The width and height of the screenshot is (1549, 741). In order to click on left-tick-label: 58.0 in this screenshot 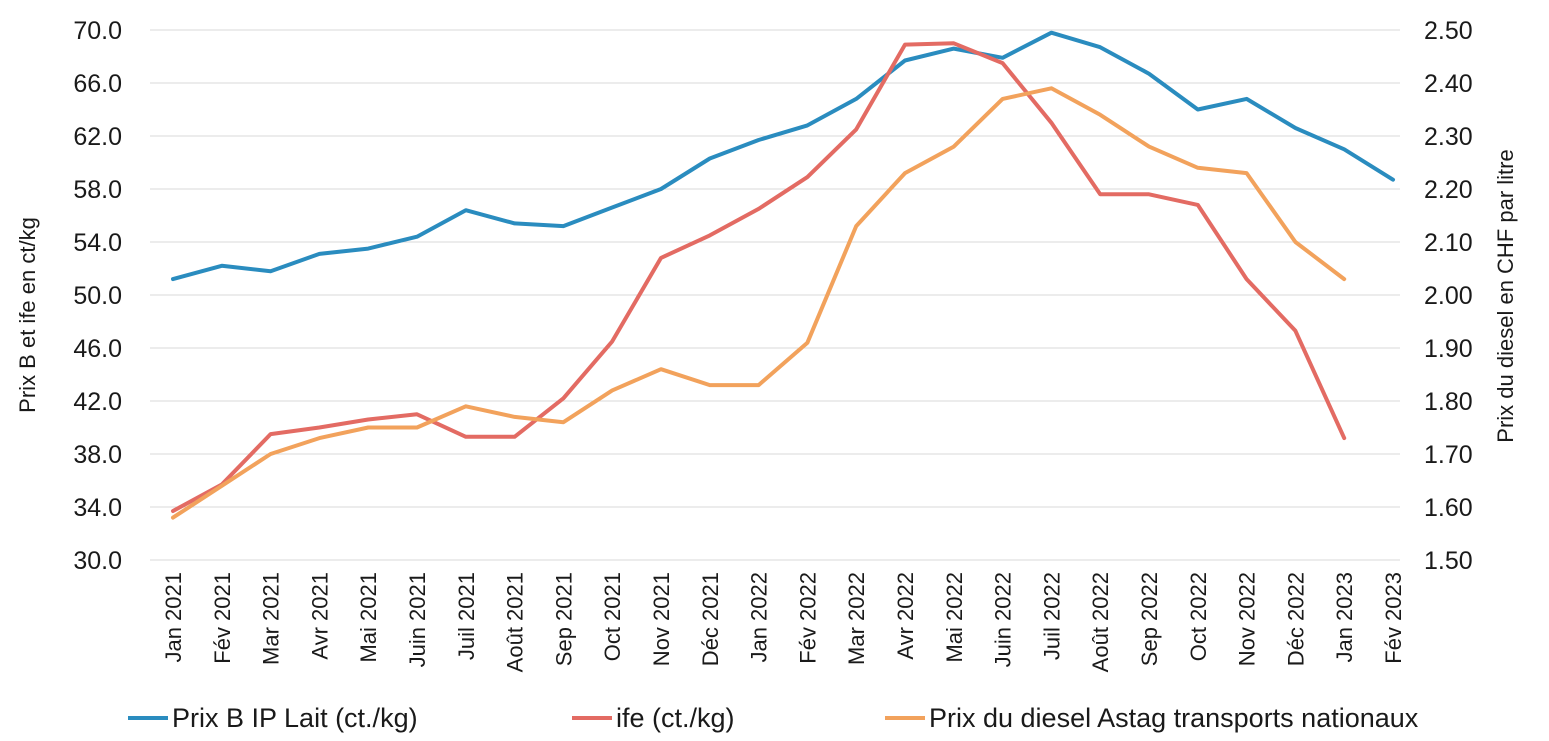, I will do `click(97, 190)`.